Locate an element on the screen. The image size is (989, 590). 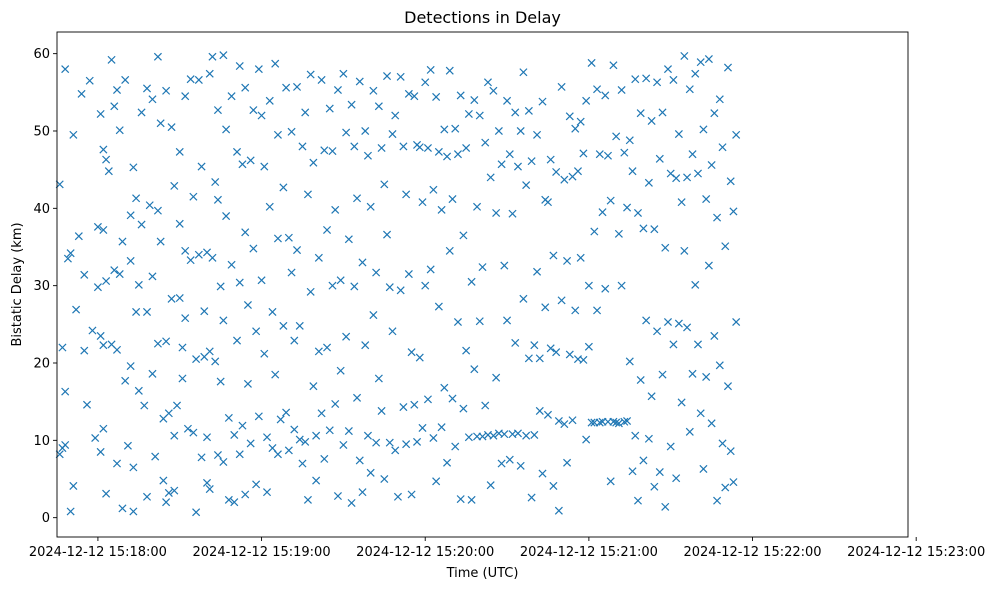
y-axis-label: Bistatic Delay (km) is located at coordinates (17, 284).